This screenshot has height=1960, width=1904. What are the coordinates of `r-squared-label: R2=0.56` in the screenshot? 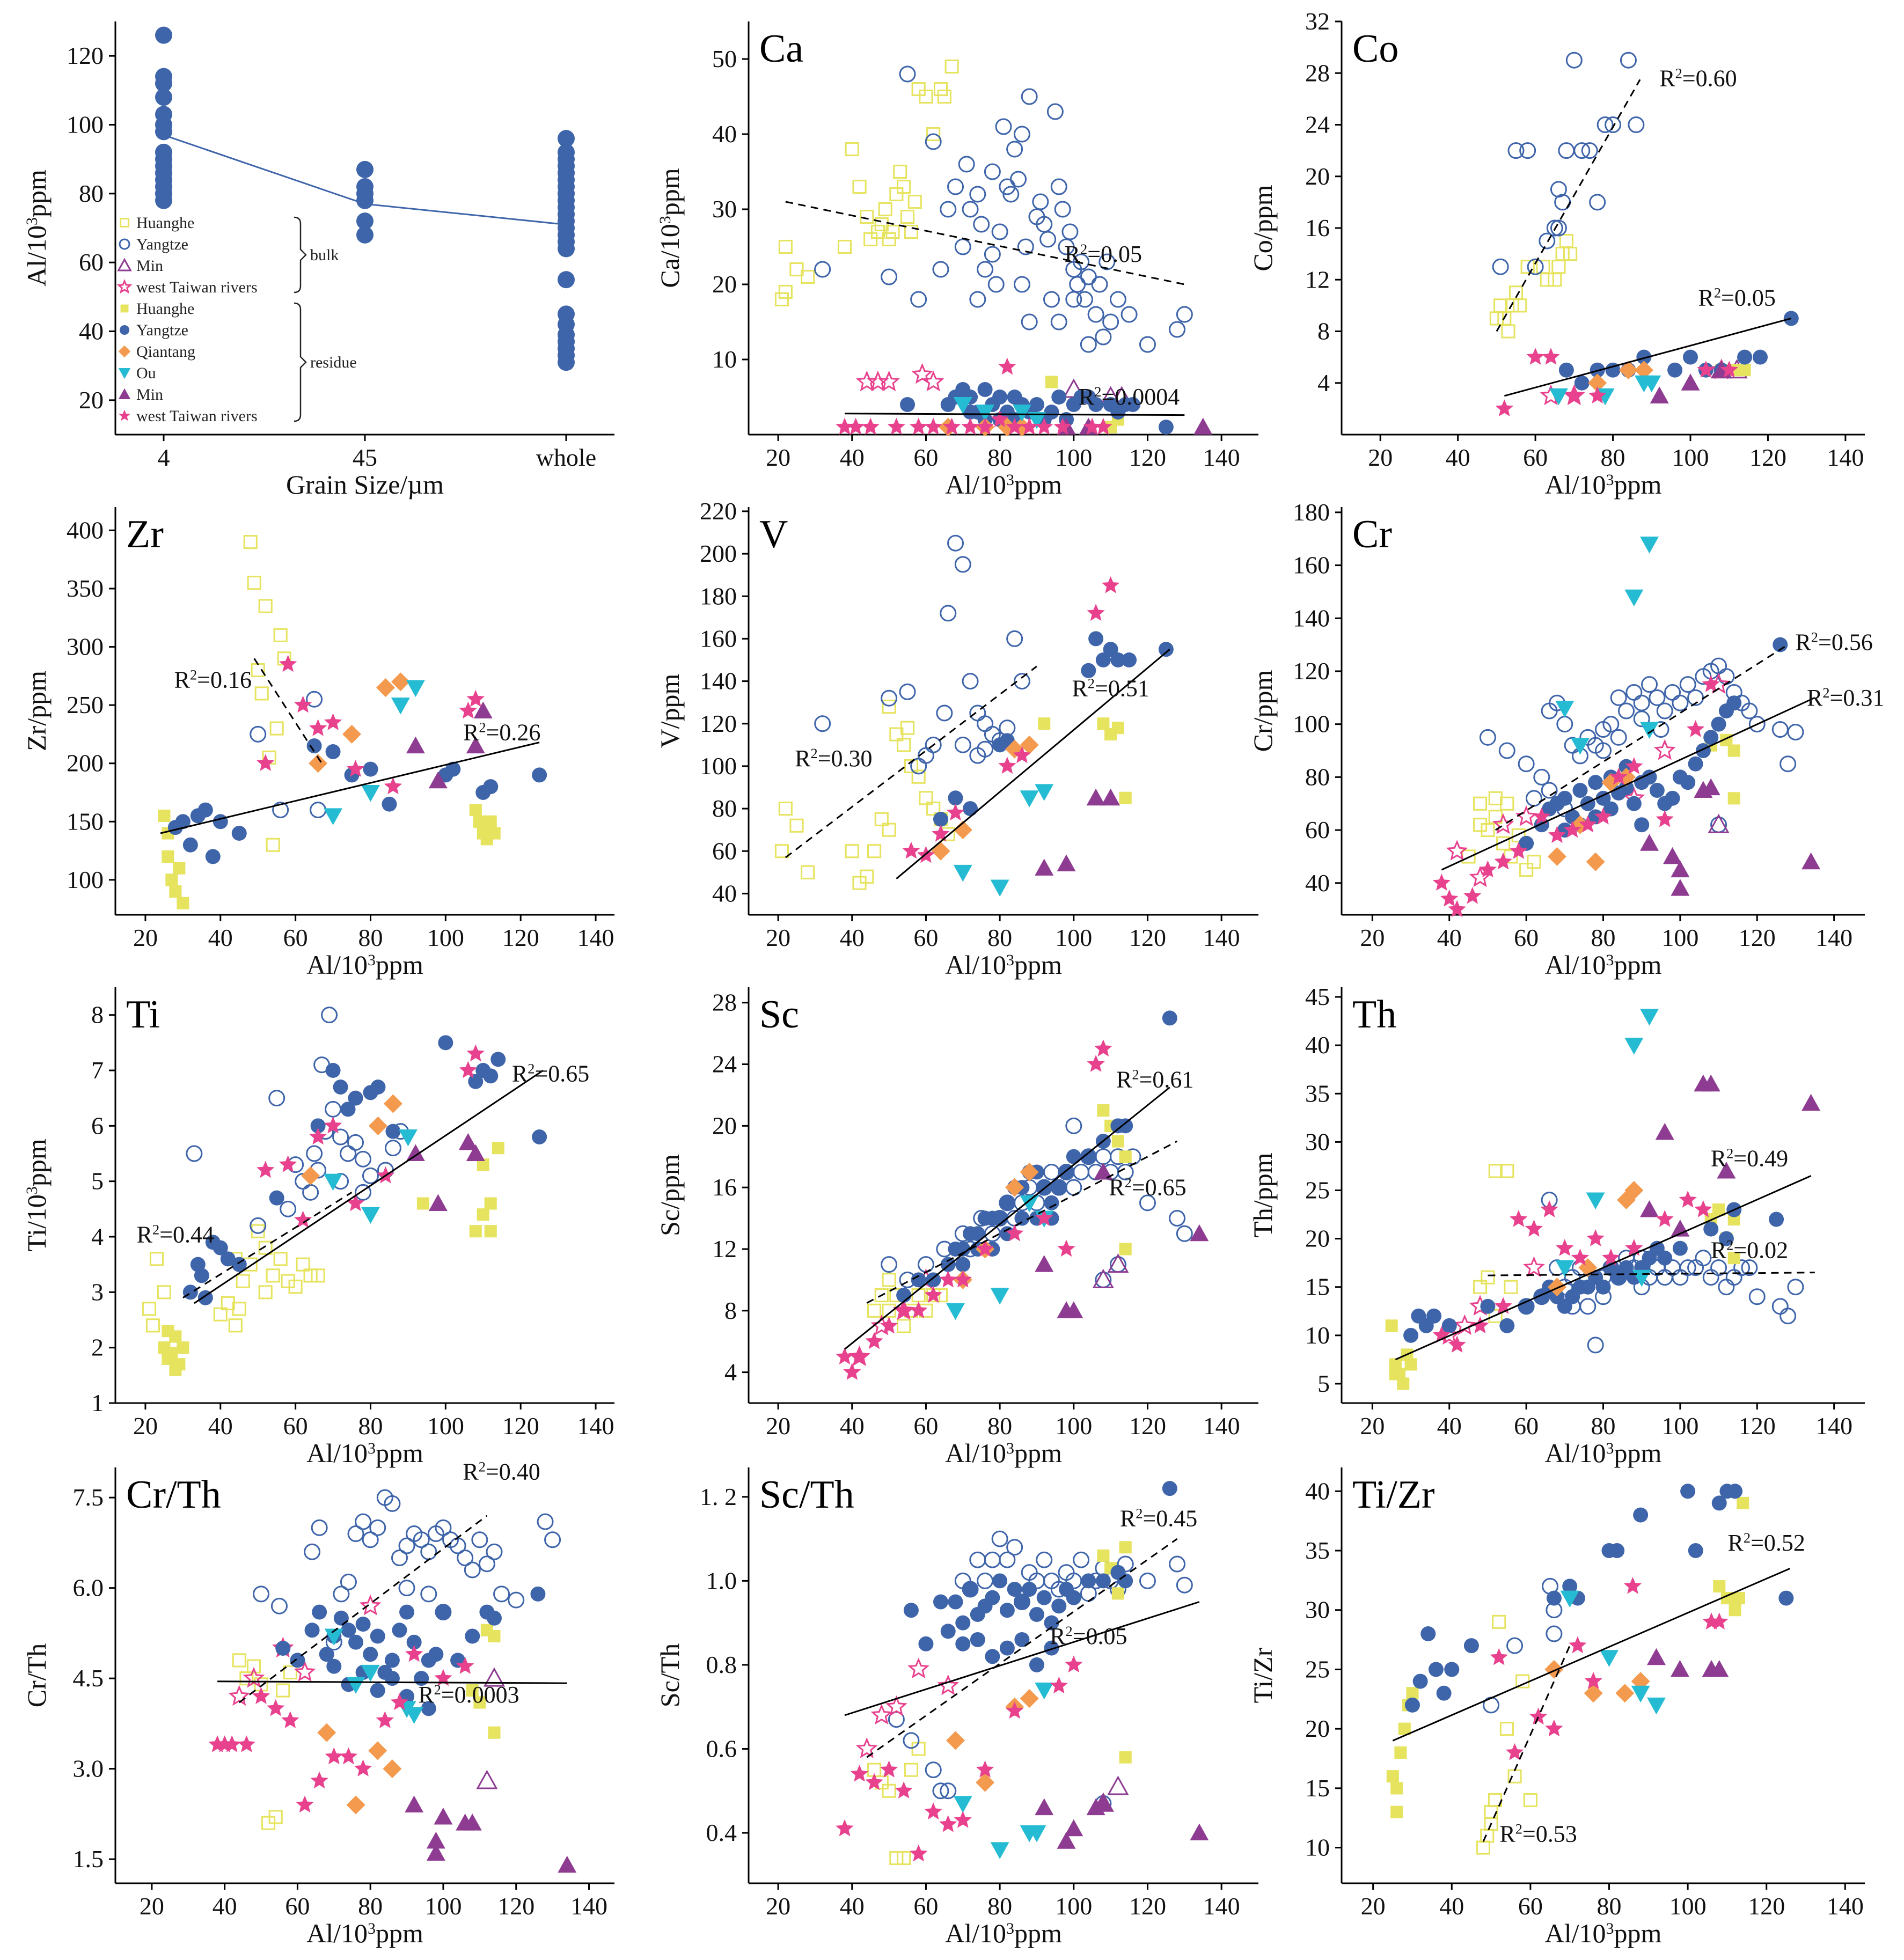 It's located at (1834, 642).